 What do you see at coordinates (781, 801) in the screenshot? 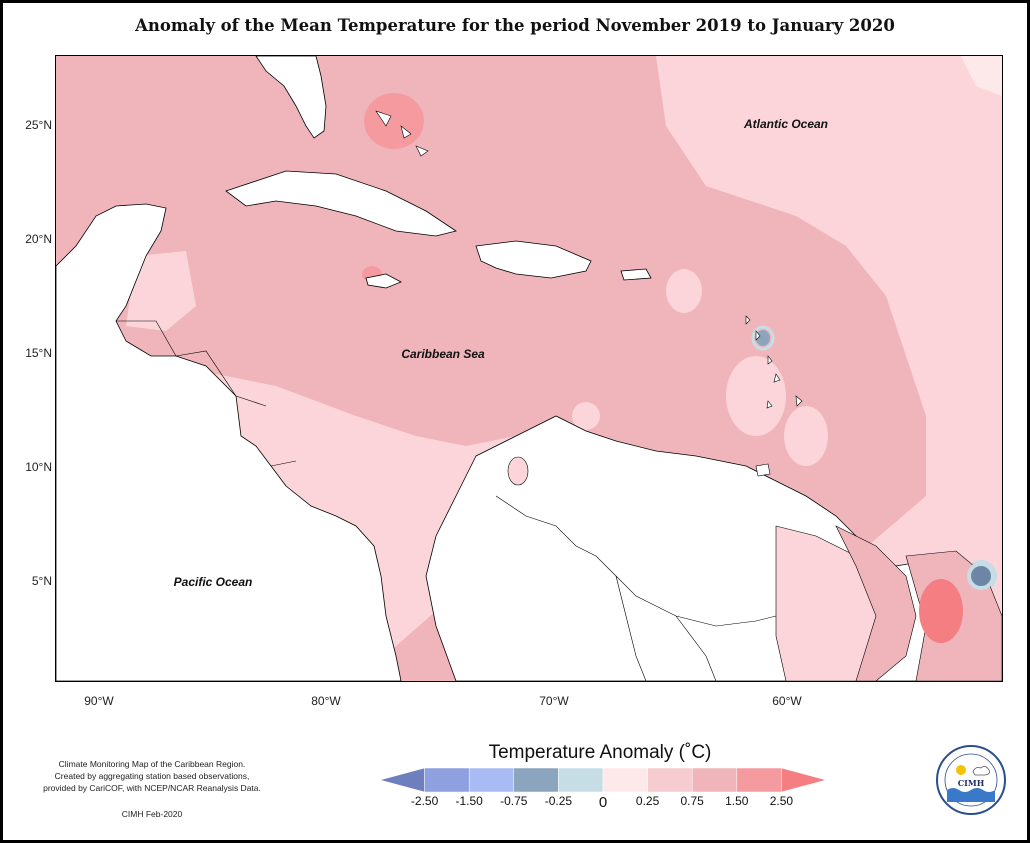
I see `legend-tick-label: 2.50` at bounding box center [781, 801].